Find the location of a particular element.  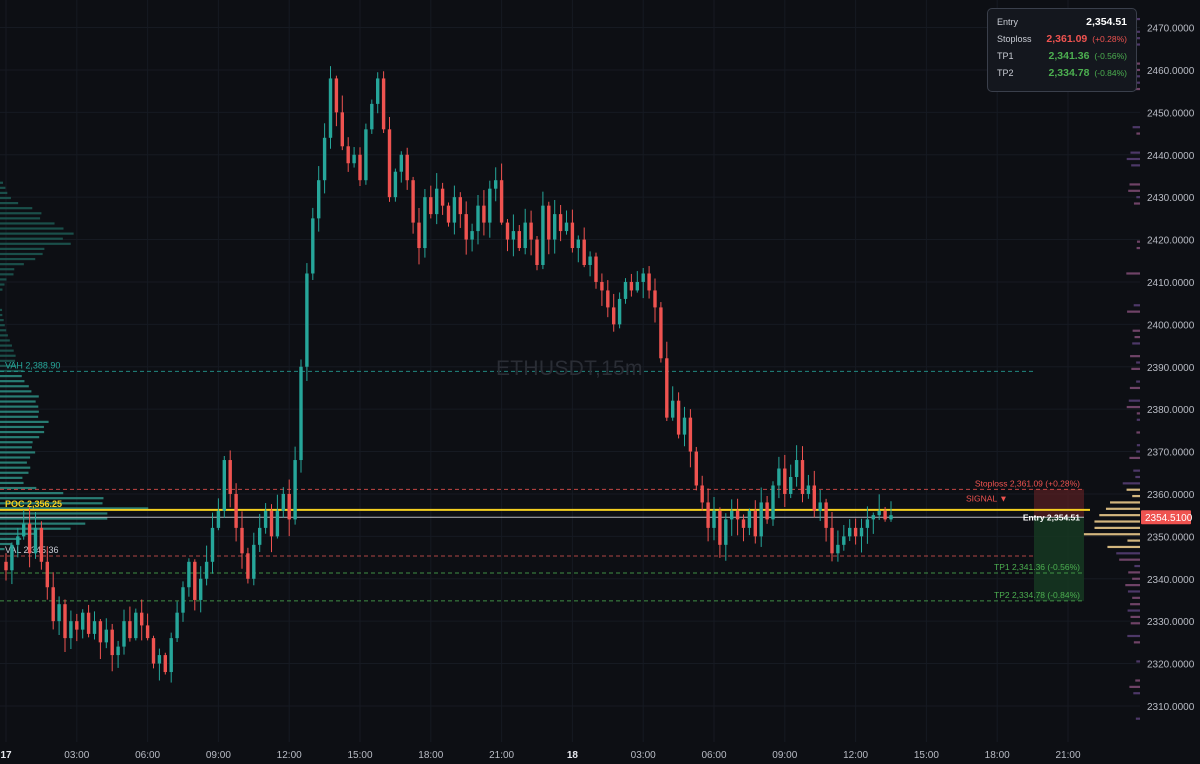

price-tick-label: 2380.0000 is located at coordinates (1171, 410).